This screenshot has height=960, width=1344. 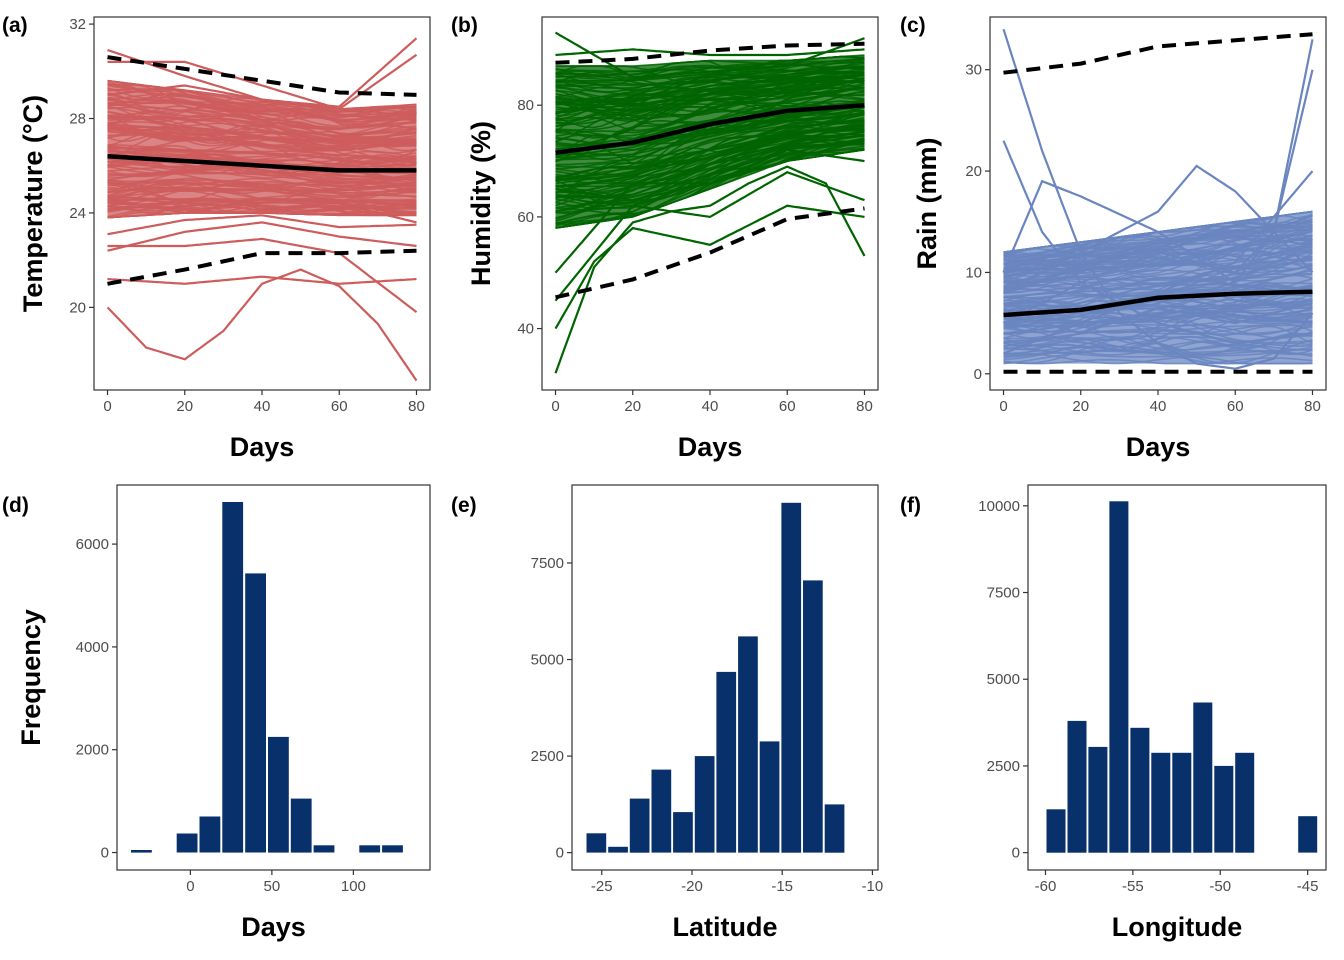 I want to click on x-tick-label: -25, so click(x=602, y=886).